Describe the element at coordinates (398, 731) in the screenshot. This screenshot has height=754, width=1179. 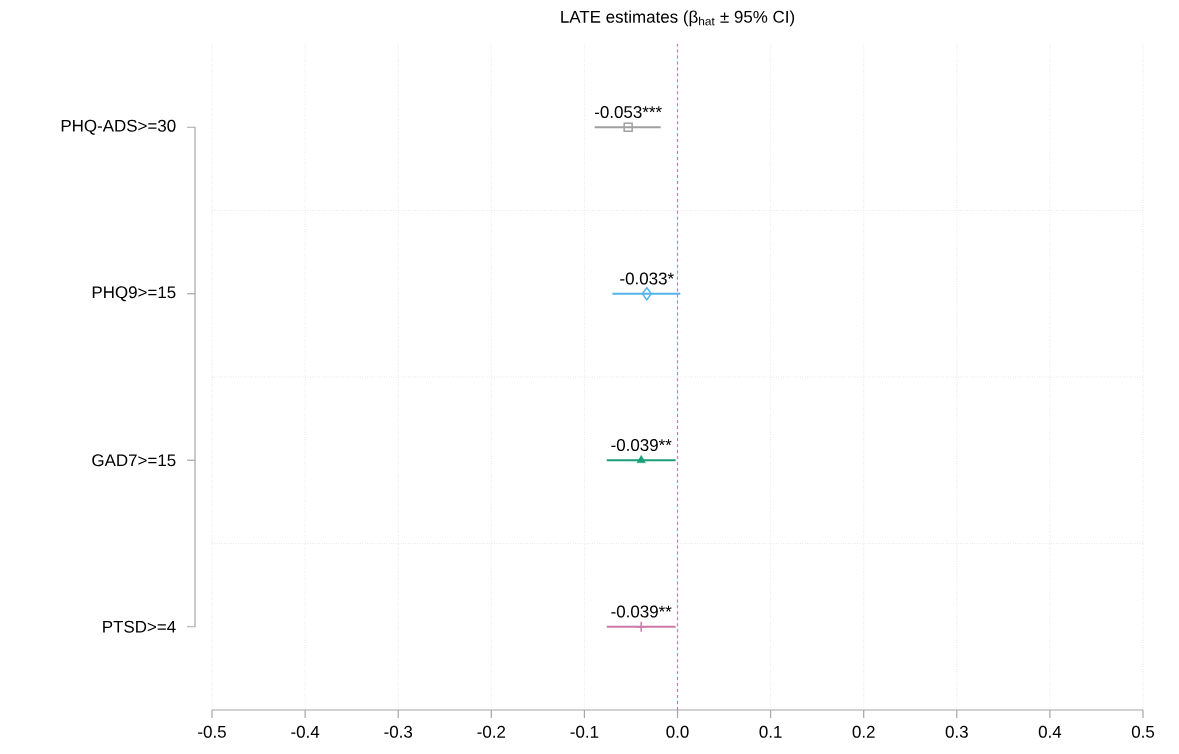
I see `x-tick-label: -0.3` at that location.